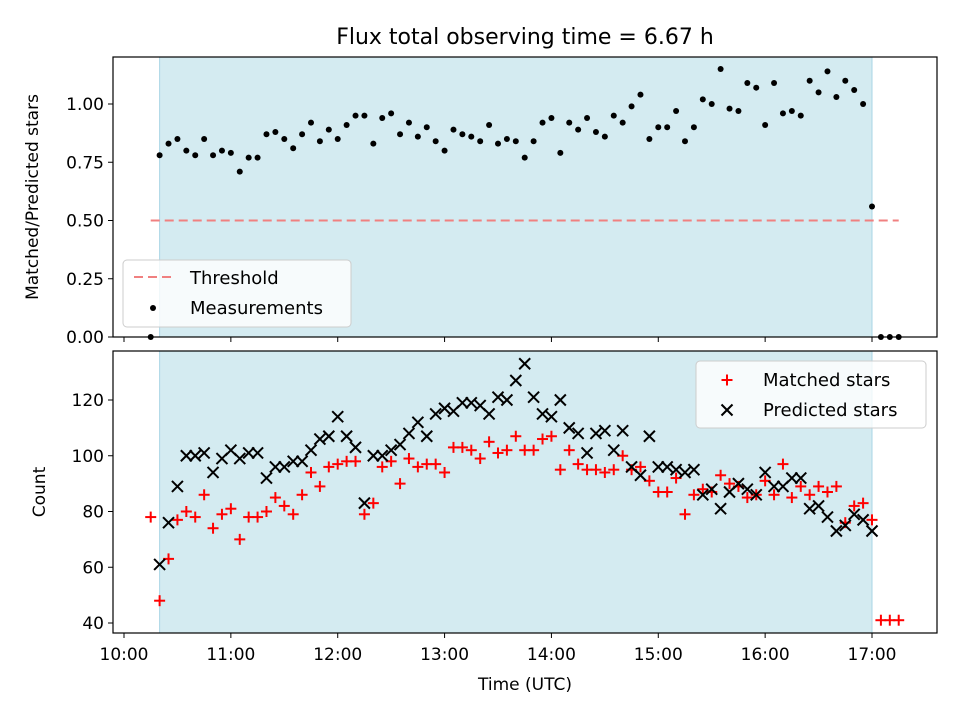  I want to click on legend-plus-marker, so click(727, 380).